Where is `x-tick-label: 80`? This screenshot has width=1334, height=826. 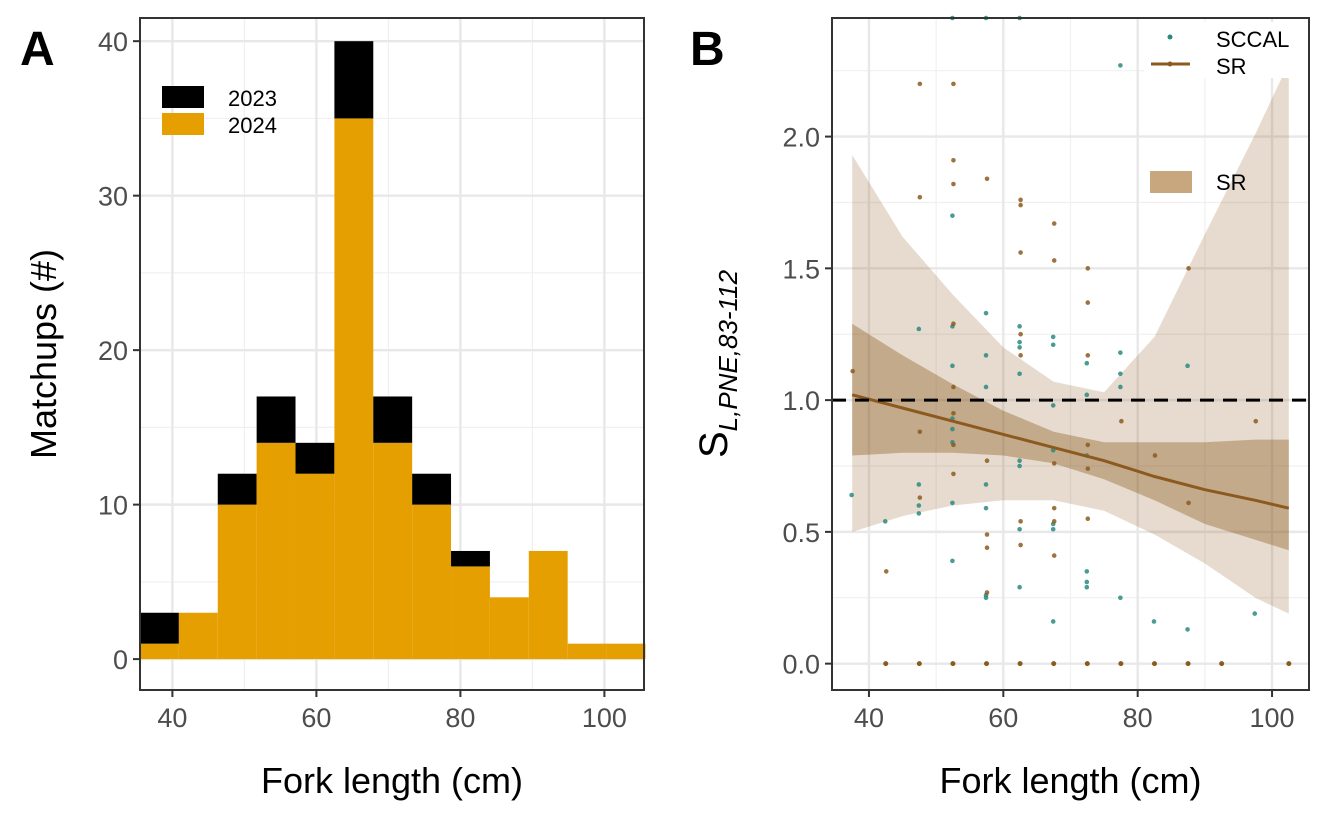
x-tick-label: 80 is located at coordinates (460, 718).